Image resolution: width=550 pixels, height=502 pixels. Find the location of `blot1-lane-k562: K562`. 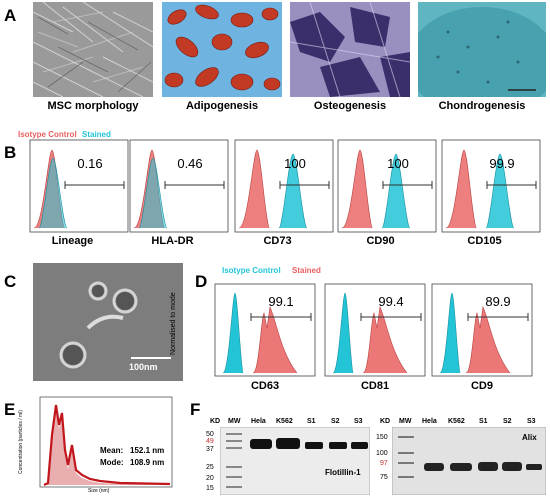

blot1-lane-k562: K562 is located at coordinates (284, 421).